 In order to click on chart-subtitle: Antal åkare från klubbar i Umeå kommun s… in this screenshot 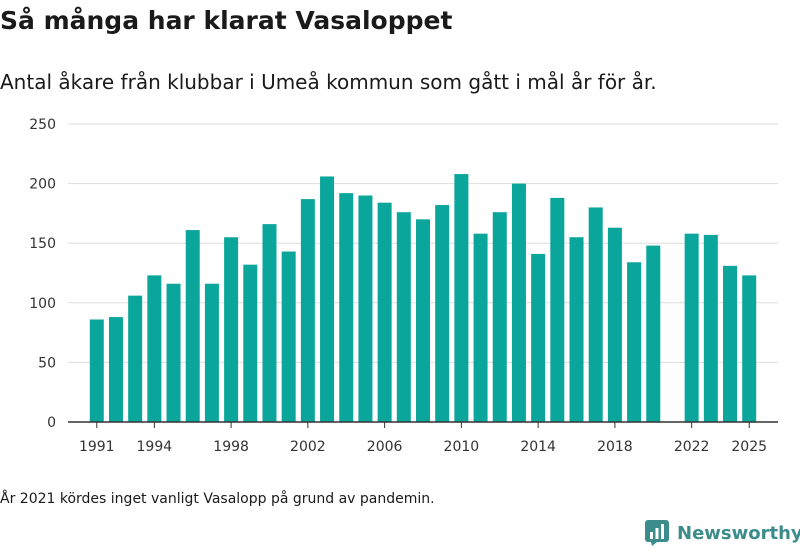, I will do `click(328, 82)`.